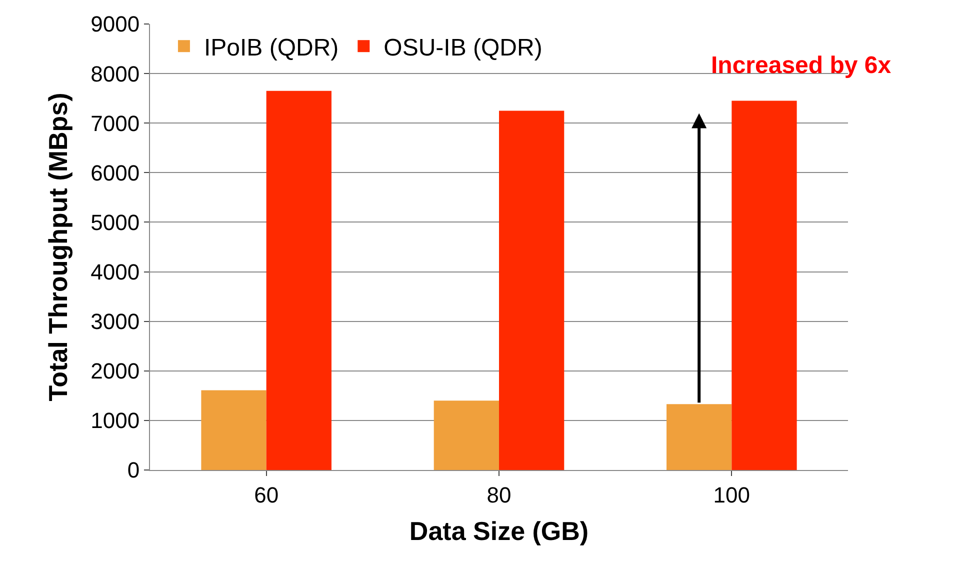  Describe the element at coordinates (115, 73) in the screenshot. I see `y-tick-label: 8000` at that location.